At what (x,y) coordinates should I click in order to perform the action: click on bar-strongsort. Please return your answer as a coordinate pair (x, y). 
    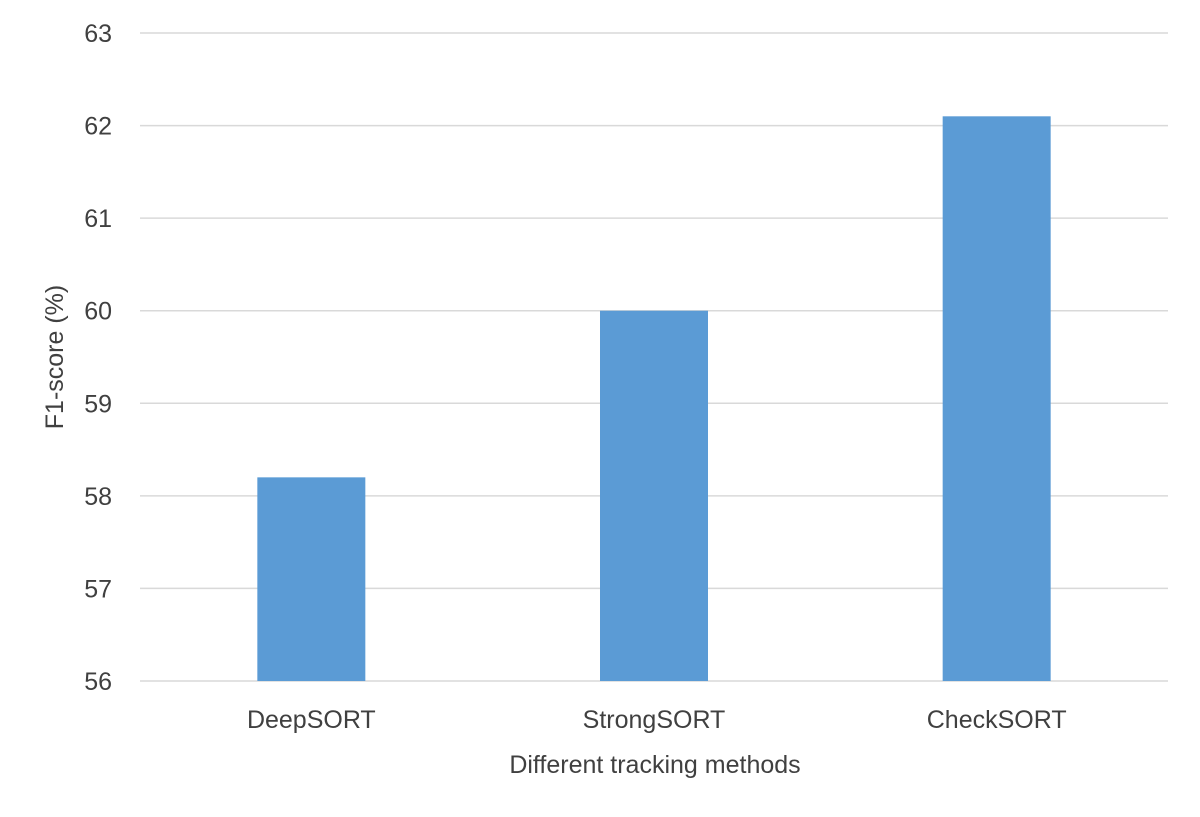
    Looking at the image, I should click on (654, 495).